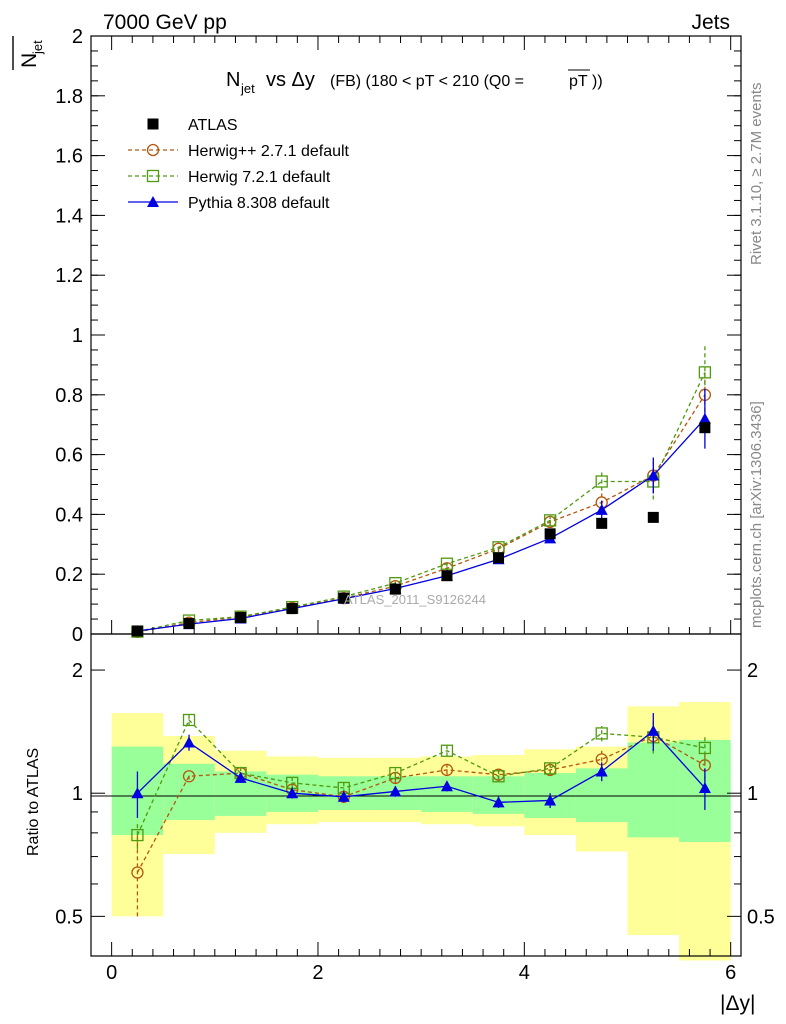 The image size is (786, 1024). I want to click on ratio-y-tick-label-right: 2, so click(752, 671).